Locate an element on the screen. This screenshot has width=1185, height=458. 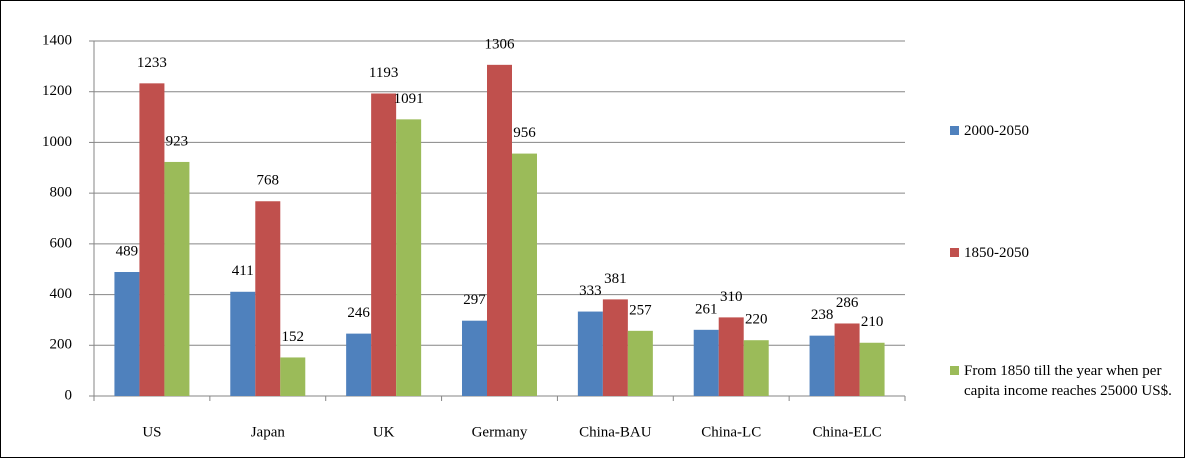
data-label: 297 is located at coordinates (474, 300).